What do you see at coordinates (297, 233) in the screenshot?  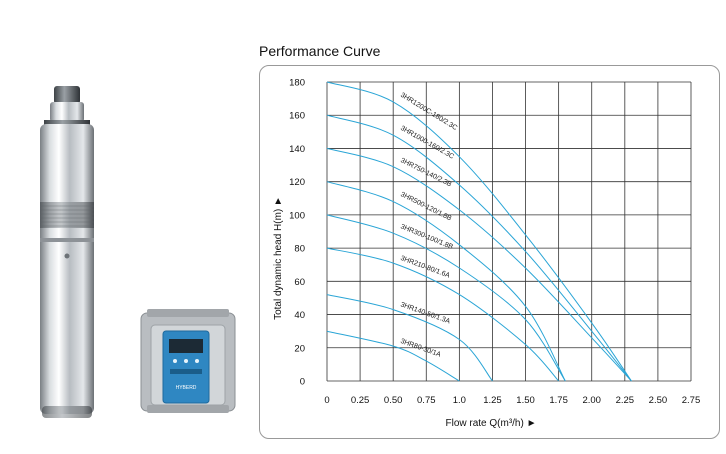 I see `y-tick-labels: 0 20 40 60 80 100 120 140 160 180` at bounding box center [297, 233].